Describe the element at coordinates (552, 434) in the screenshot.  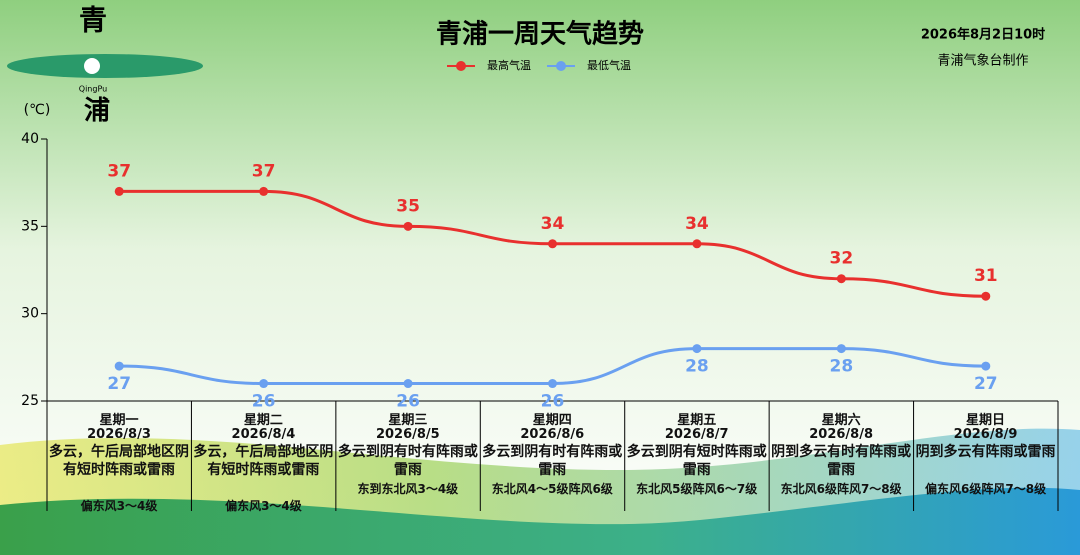
I see `date: 2026/8/6` at that location.